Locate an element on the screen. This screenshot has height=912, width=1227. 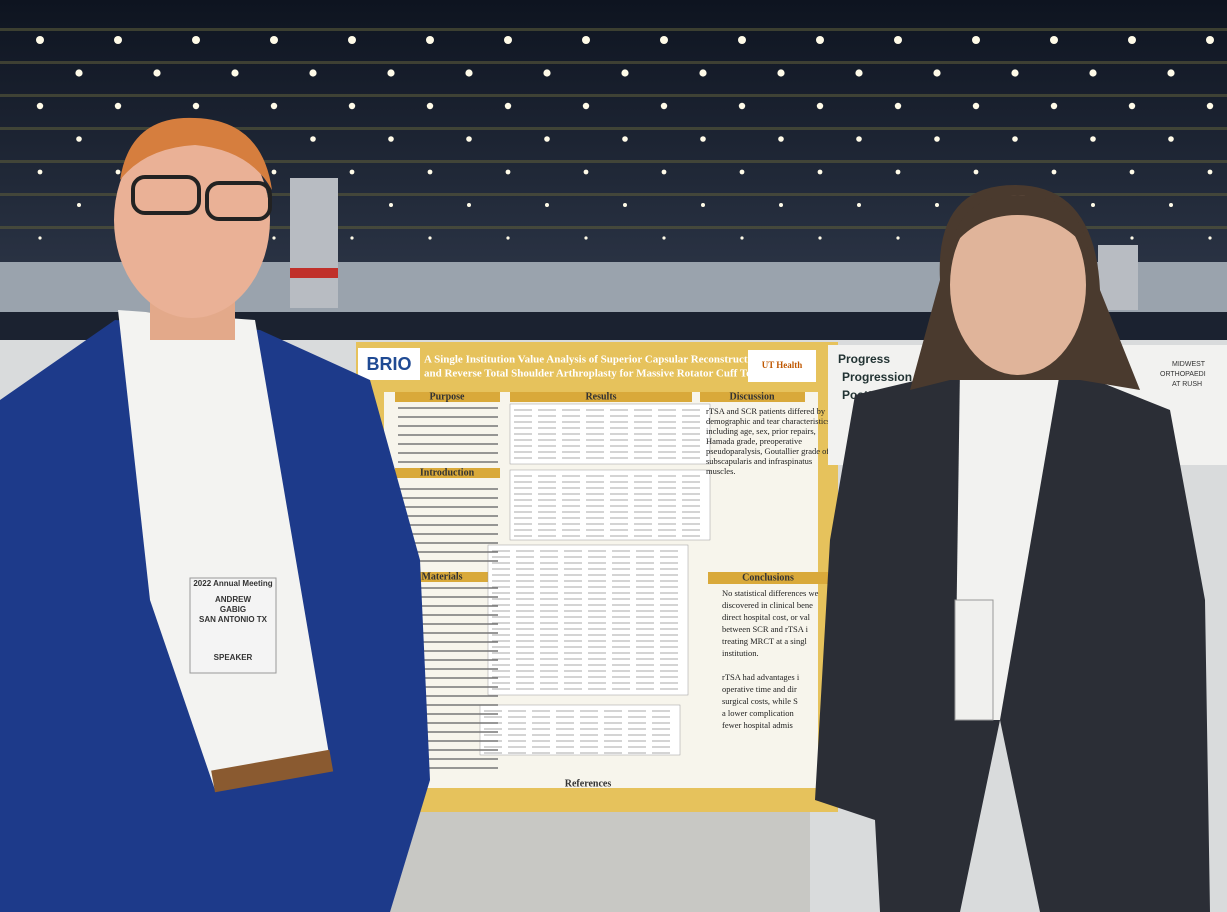
conclusion-line: treating MRCT at a singl is located at coordinates (764, 641).